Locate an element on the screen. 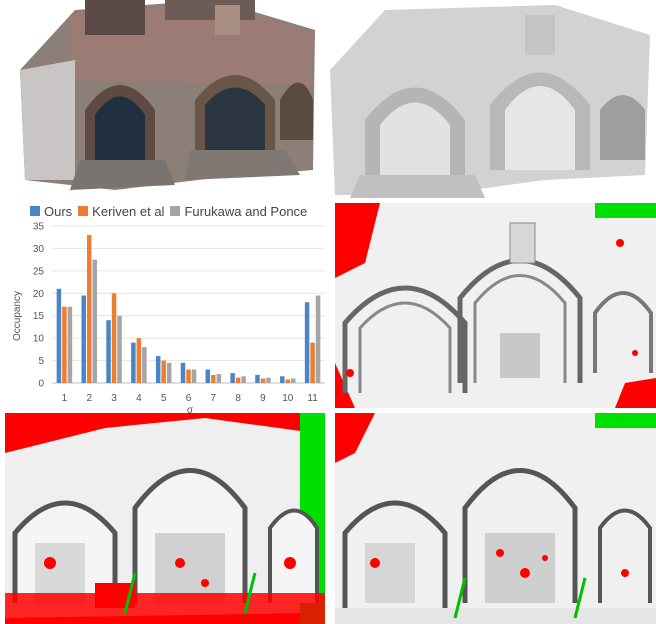 Image resolution: width=656 pixels, height=624 pixels. legend-swatch-furukawa is located at coordinates (175, 211).